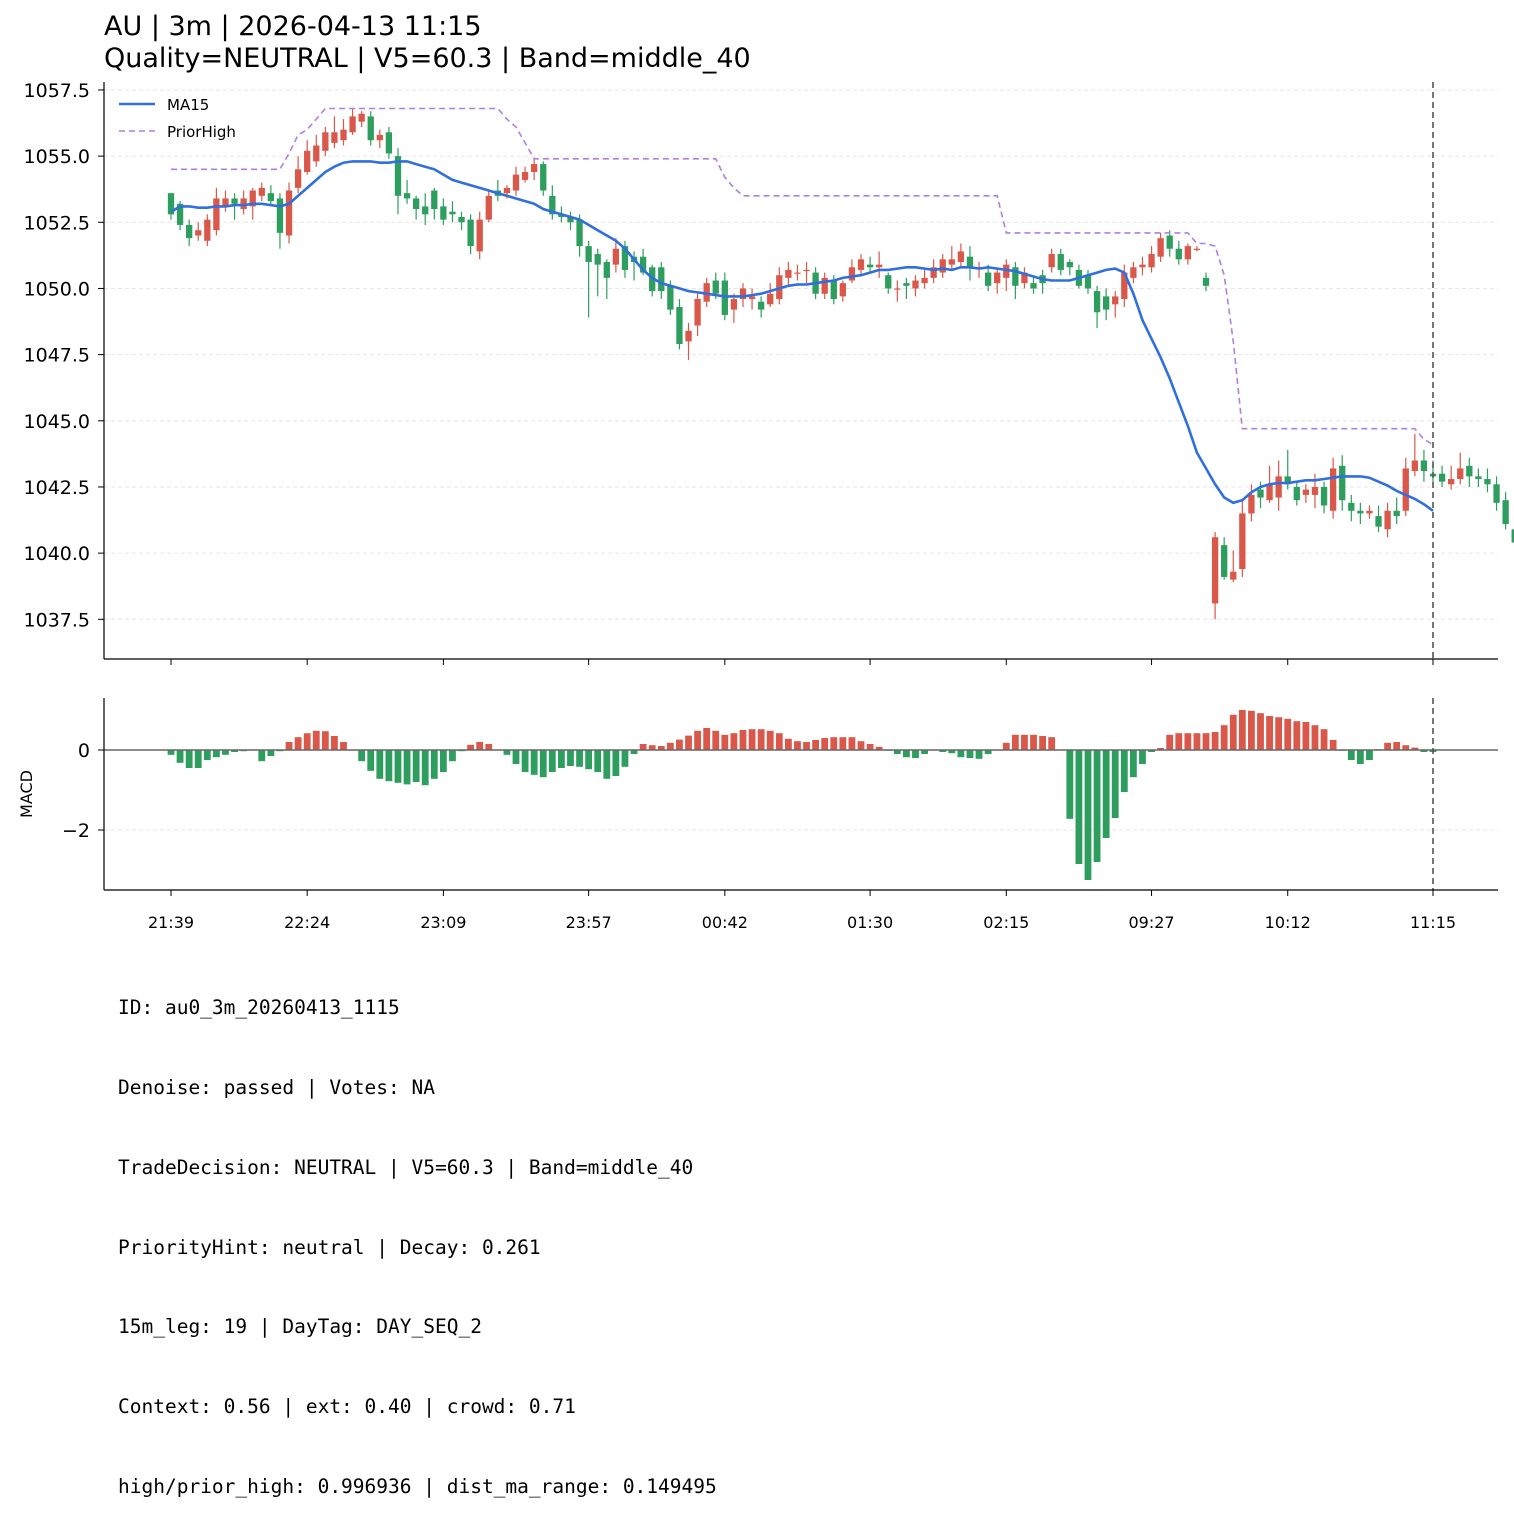  I want to click on time-tick-label: 01:30, so click(870, 922).